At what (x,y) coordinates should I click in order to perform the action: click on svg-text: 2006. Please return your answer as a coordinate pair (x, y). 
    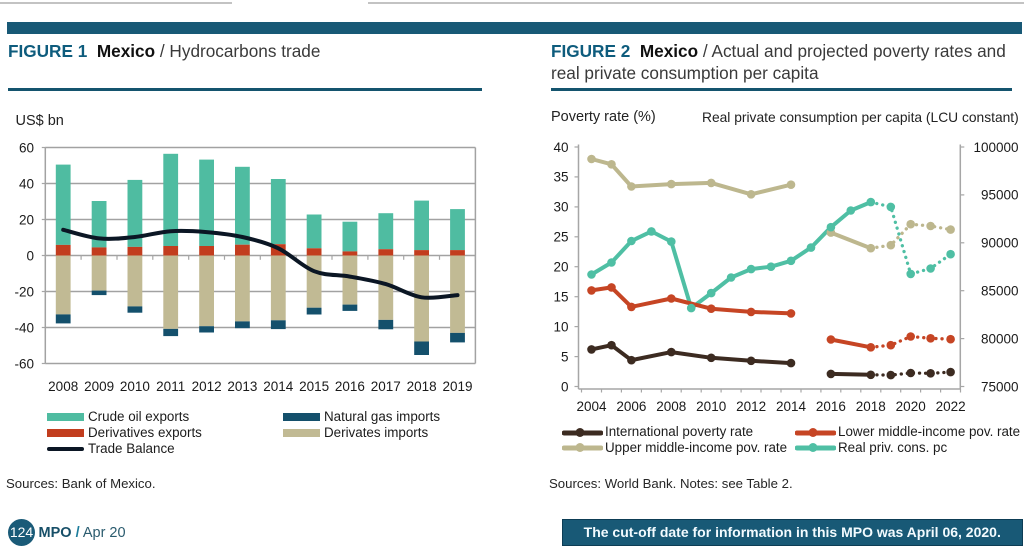
    Looking at the image, I should click on (631, 406).